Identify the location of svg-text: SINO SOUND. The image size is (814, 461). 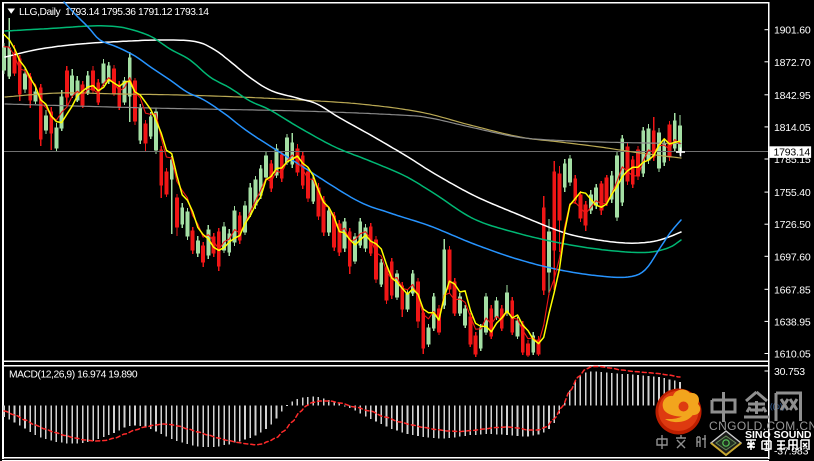
(778, 435).